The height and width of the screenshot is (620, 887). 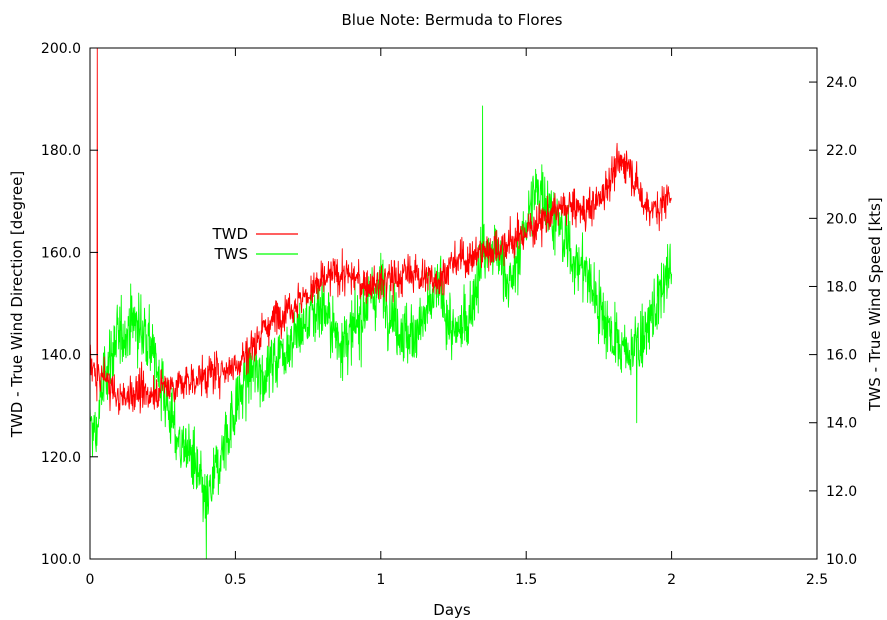 I want to click on y-tick-label: 120.0, so click(x=61, y=458).